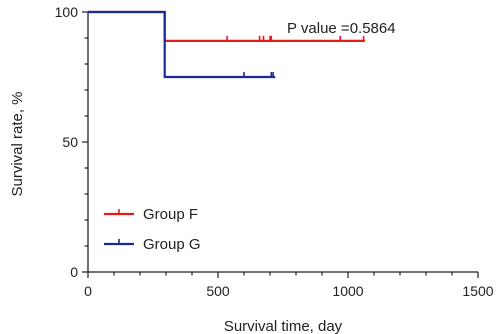  What do you see at coordinates (477, 291) in the screenshot?
I see `x-tick-label: 1500` at bounding box center [477, 291].